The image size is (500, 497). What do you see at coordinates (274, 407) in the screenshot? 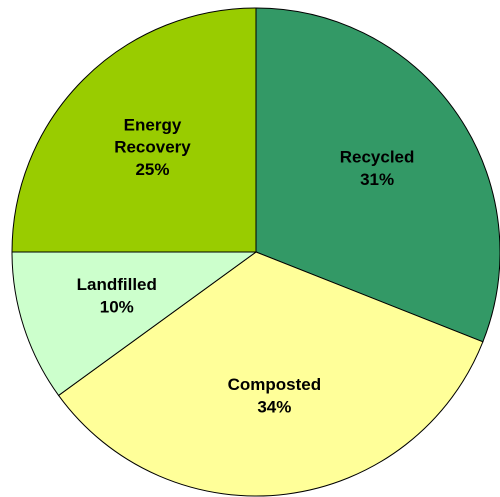
I see `value-label: 34%` at bounding box center [274, 407].